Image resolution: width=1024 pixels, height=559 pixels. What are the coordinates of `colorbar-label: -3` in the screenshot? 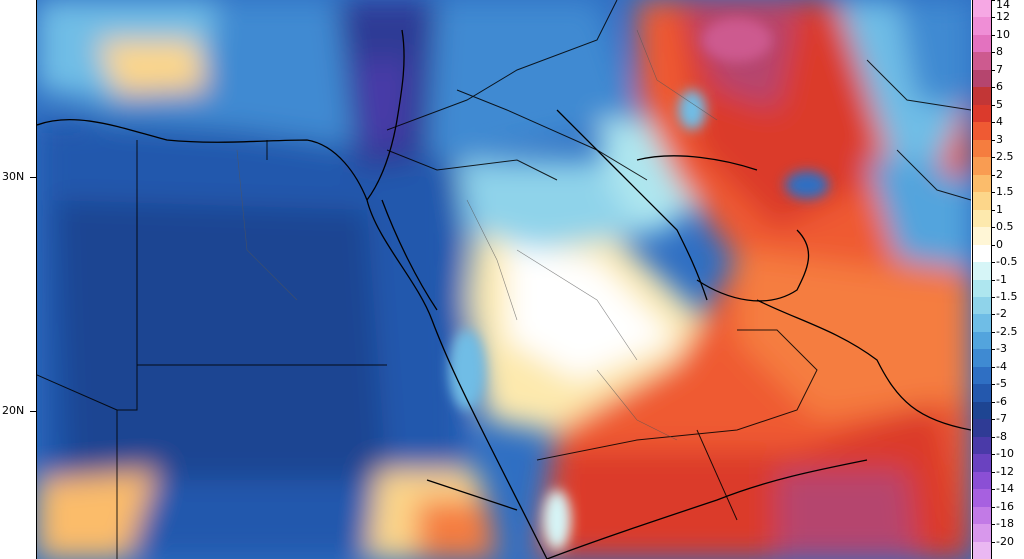 It's located at (1001, 349).